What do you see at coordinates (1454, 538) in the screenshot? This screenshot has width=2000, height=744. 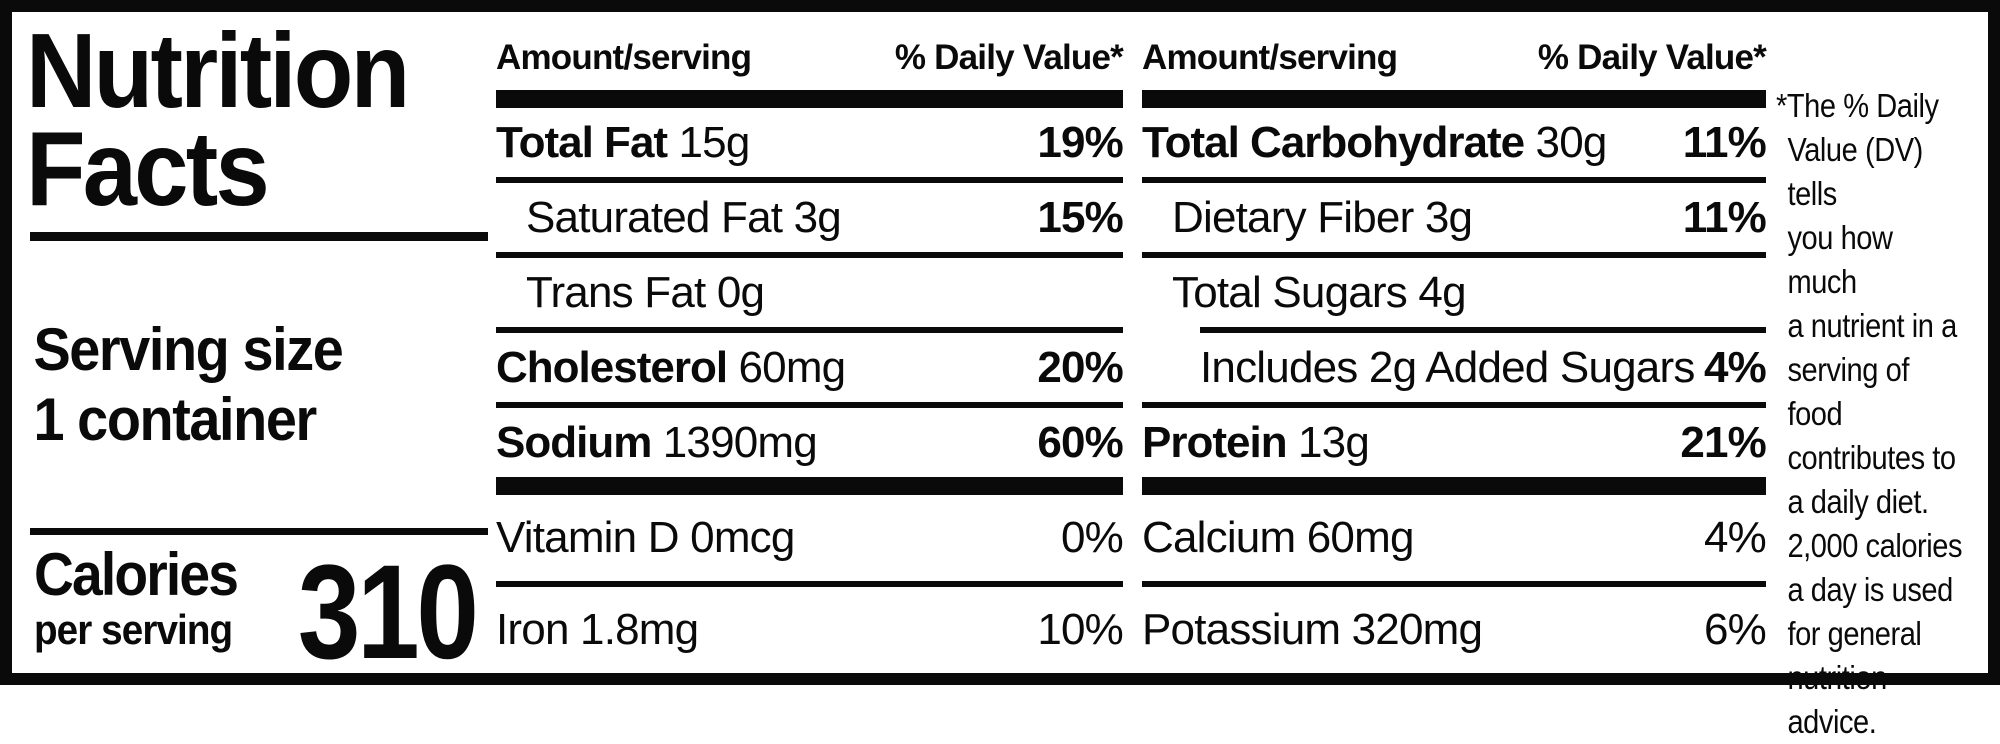 I see `vitamin-row: Calcium 60mg 4%` at bounding box center [1454, 538].